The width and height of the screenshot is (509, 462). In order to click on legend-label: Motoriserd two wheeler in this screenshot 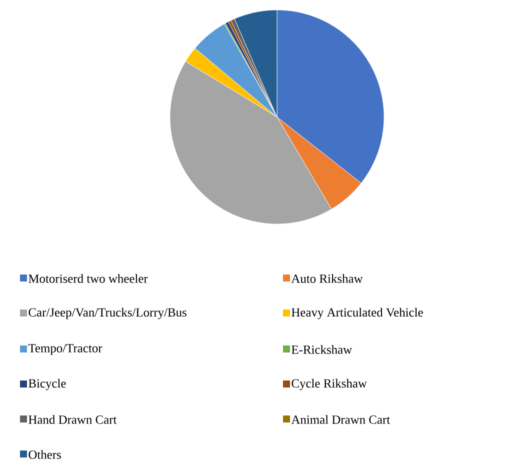, I will do `click(88, 278)`.